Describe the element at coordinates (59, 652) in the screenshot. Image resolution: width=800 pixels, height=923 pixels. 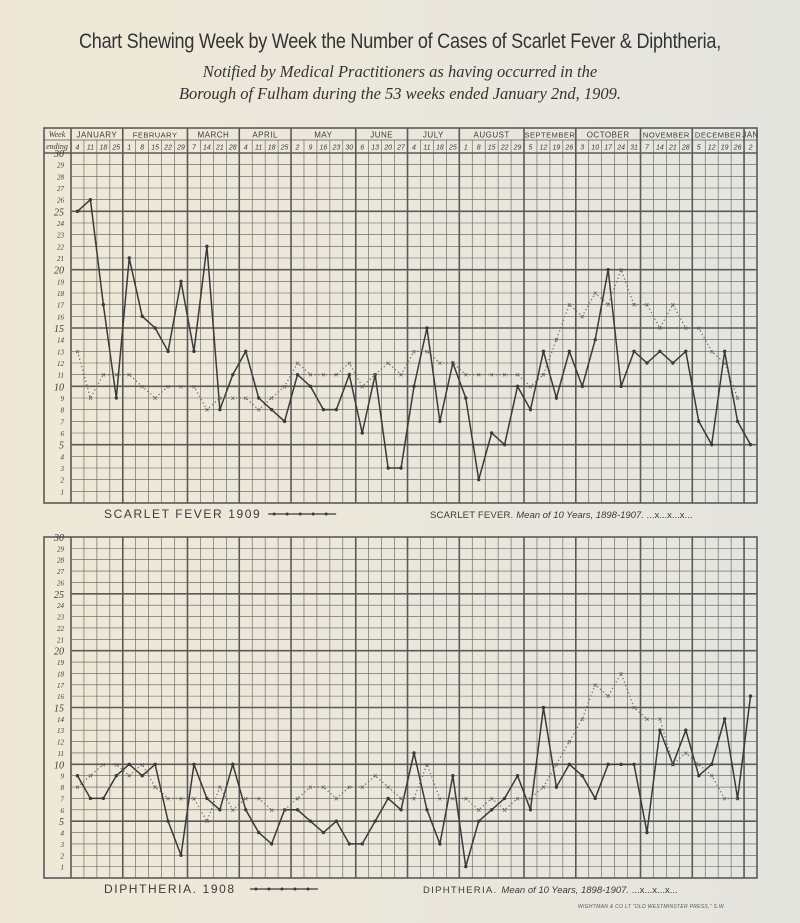
I see `y-tick-label: 20` at that location.